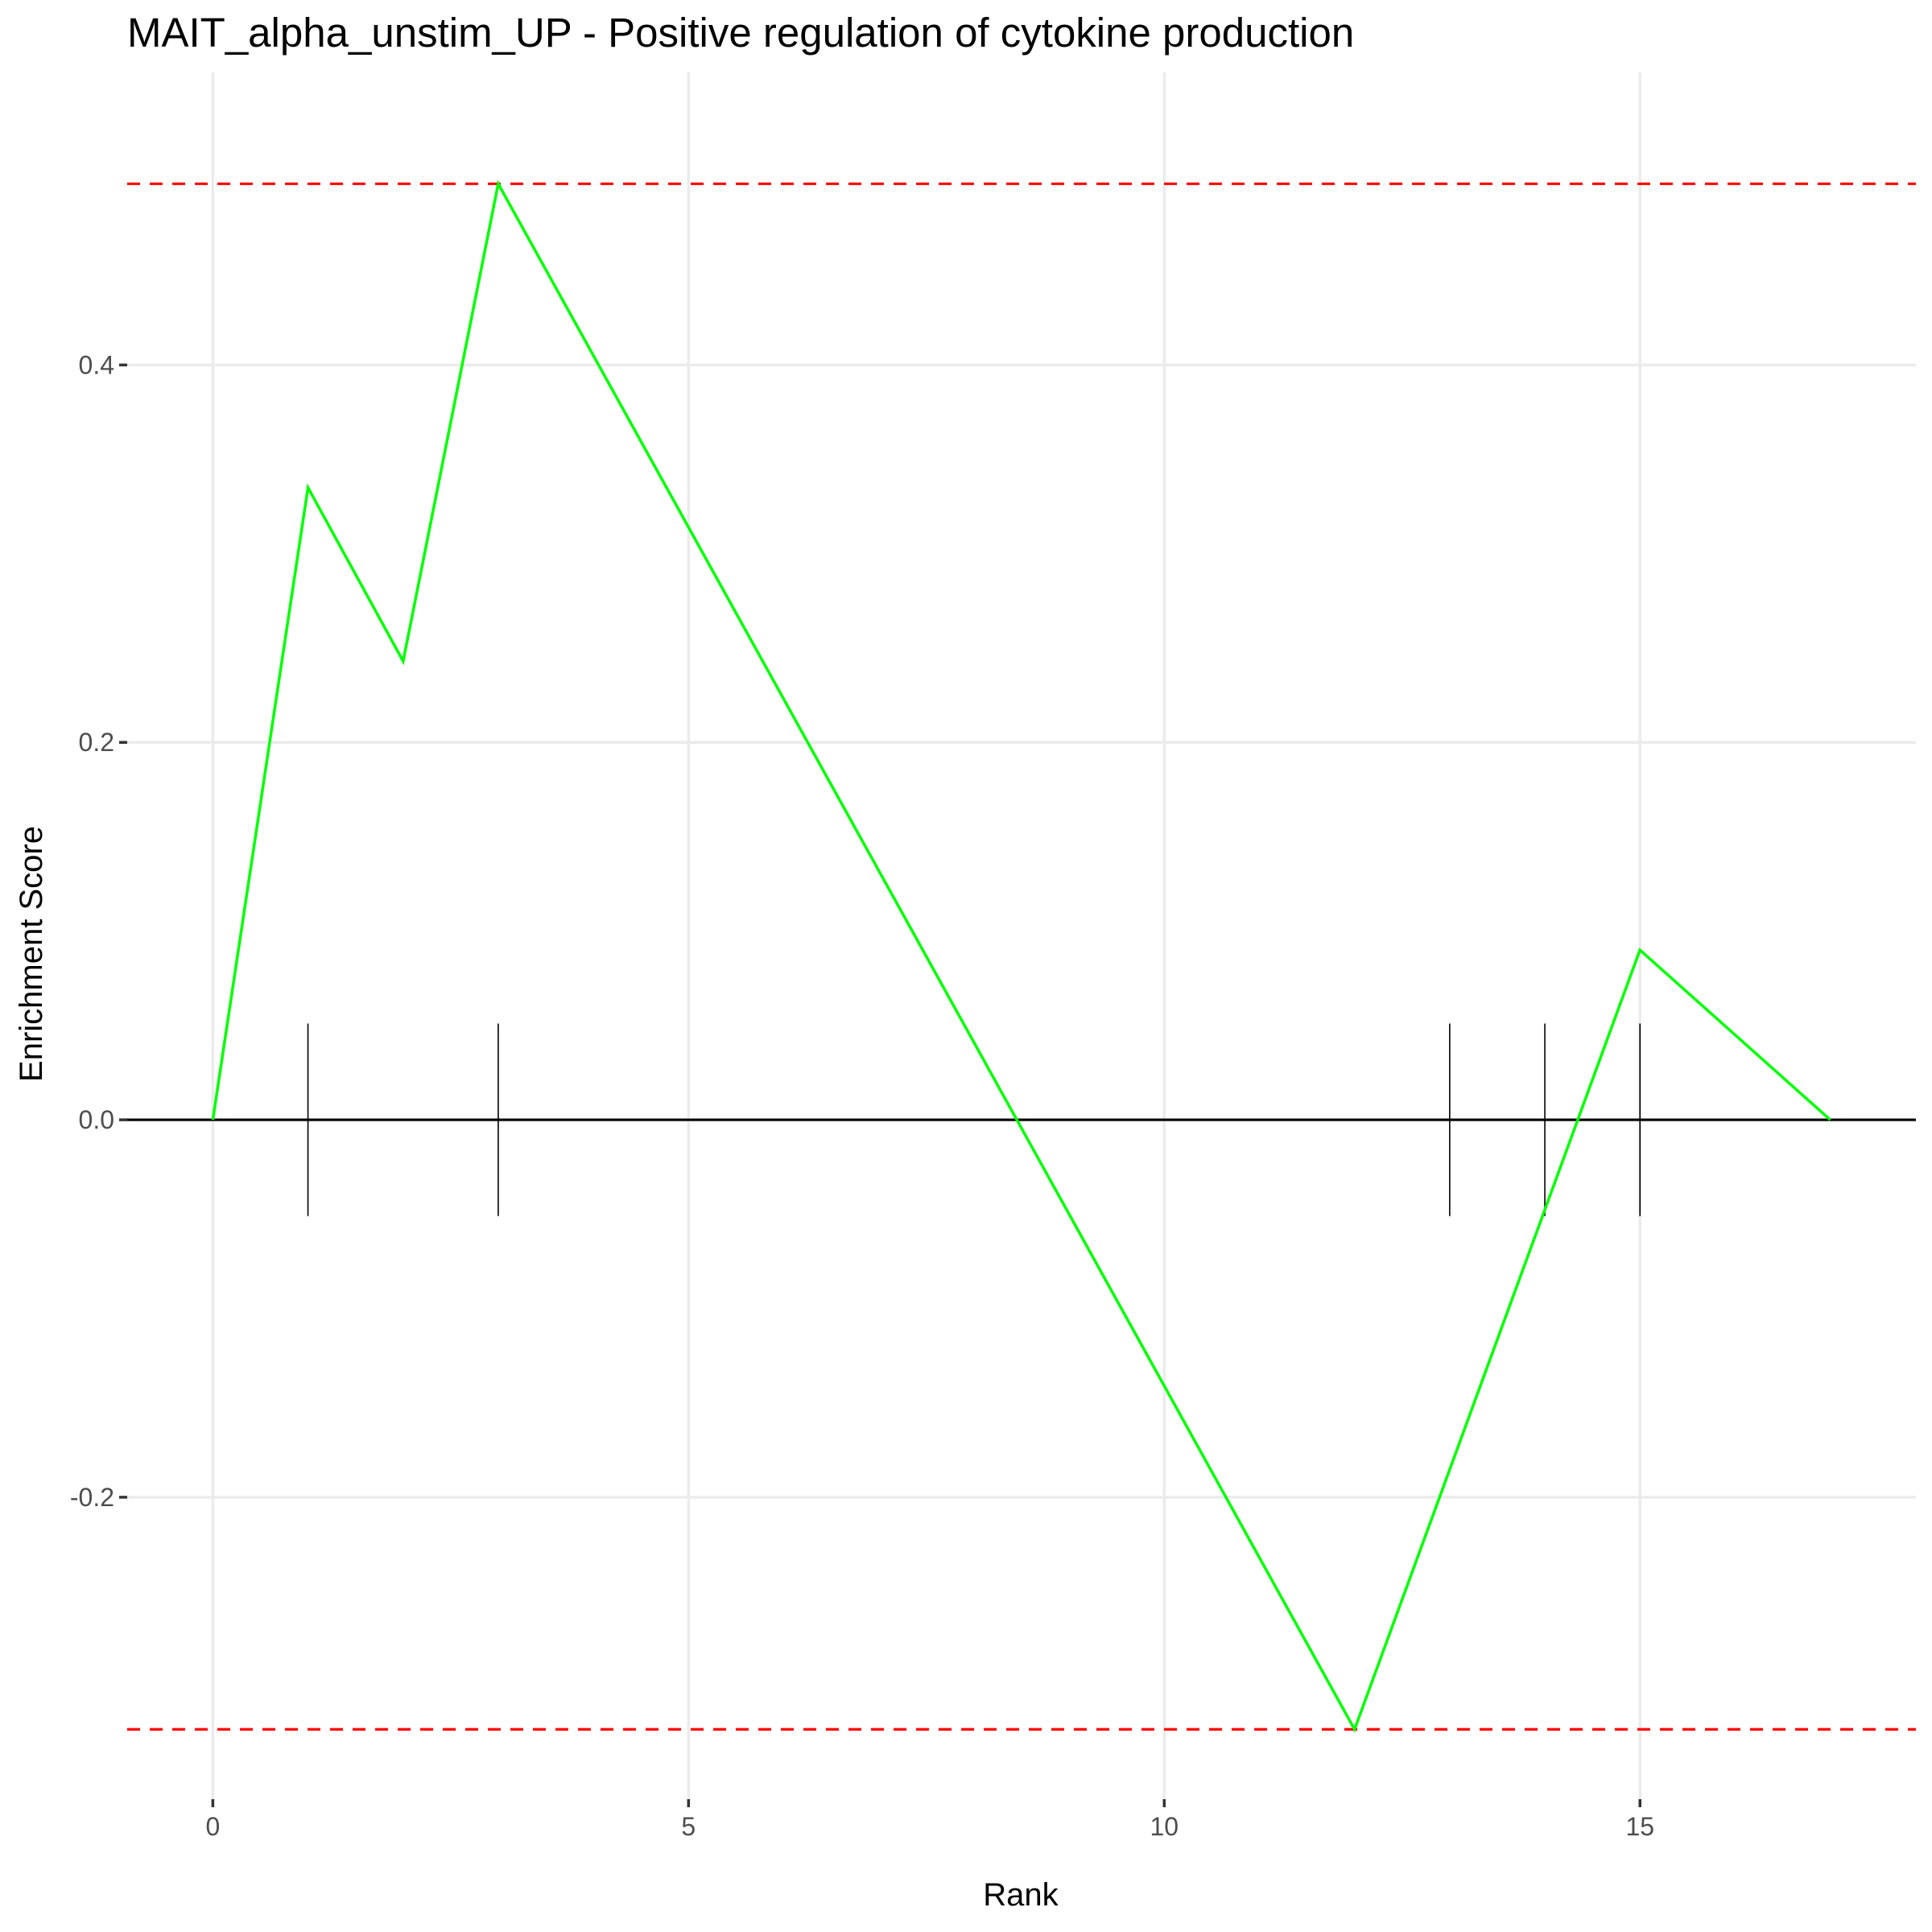 This screenshot has height=1932, width=1932. I want to click on y-axis-label: Enrichment Score, so click(31, 954).